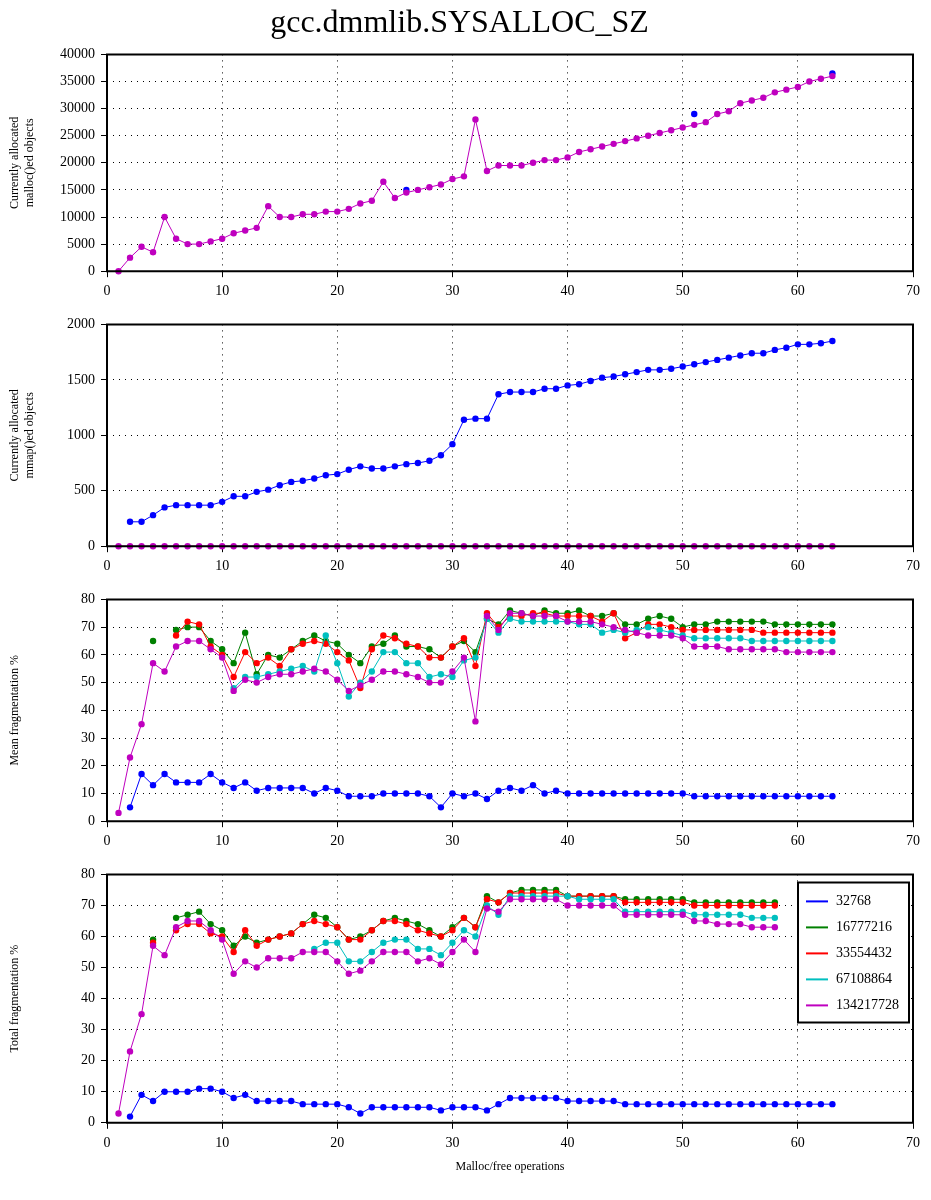 The height and width of the screenshot is (1200, 931). I want to click on legend-label: 32768, so click(853, 901).